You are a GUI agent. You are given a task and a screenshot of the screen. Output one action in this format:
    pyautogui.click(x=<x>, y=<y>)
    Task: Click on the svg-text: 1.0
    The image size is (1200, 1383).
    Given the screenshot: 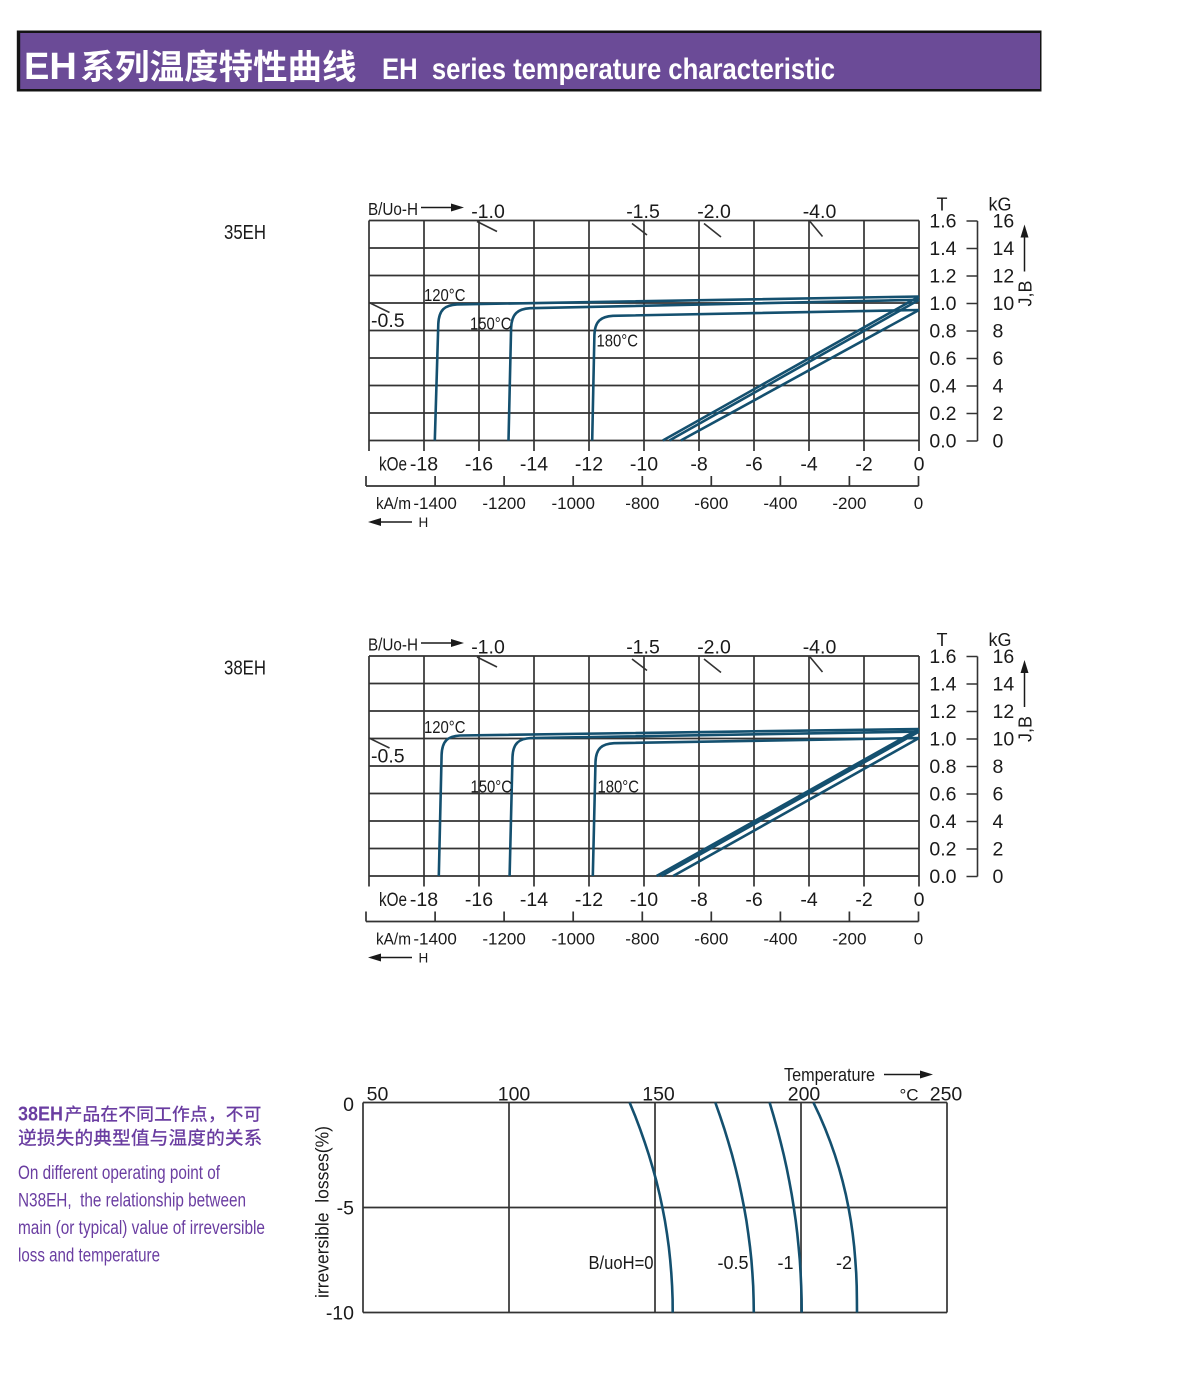 What is the action you would take?
    pyautogui.click(x=942, y=740)
    